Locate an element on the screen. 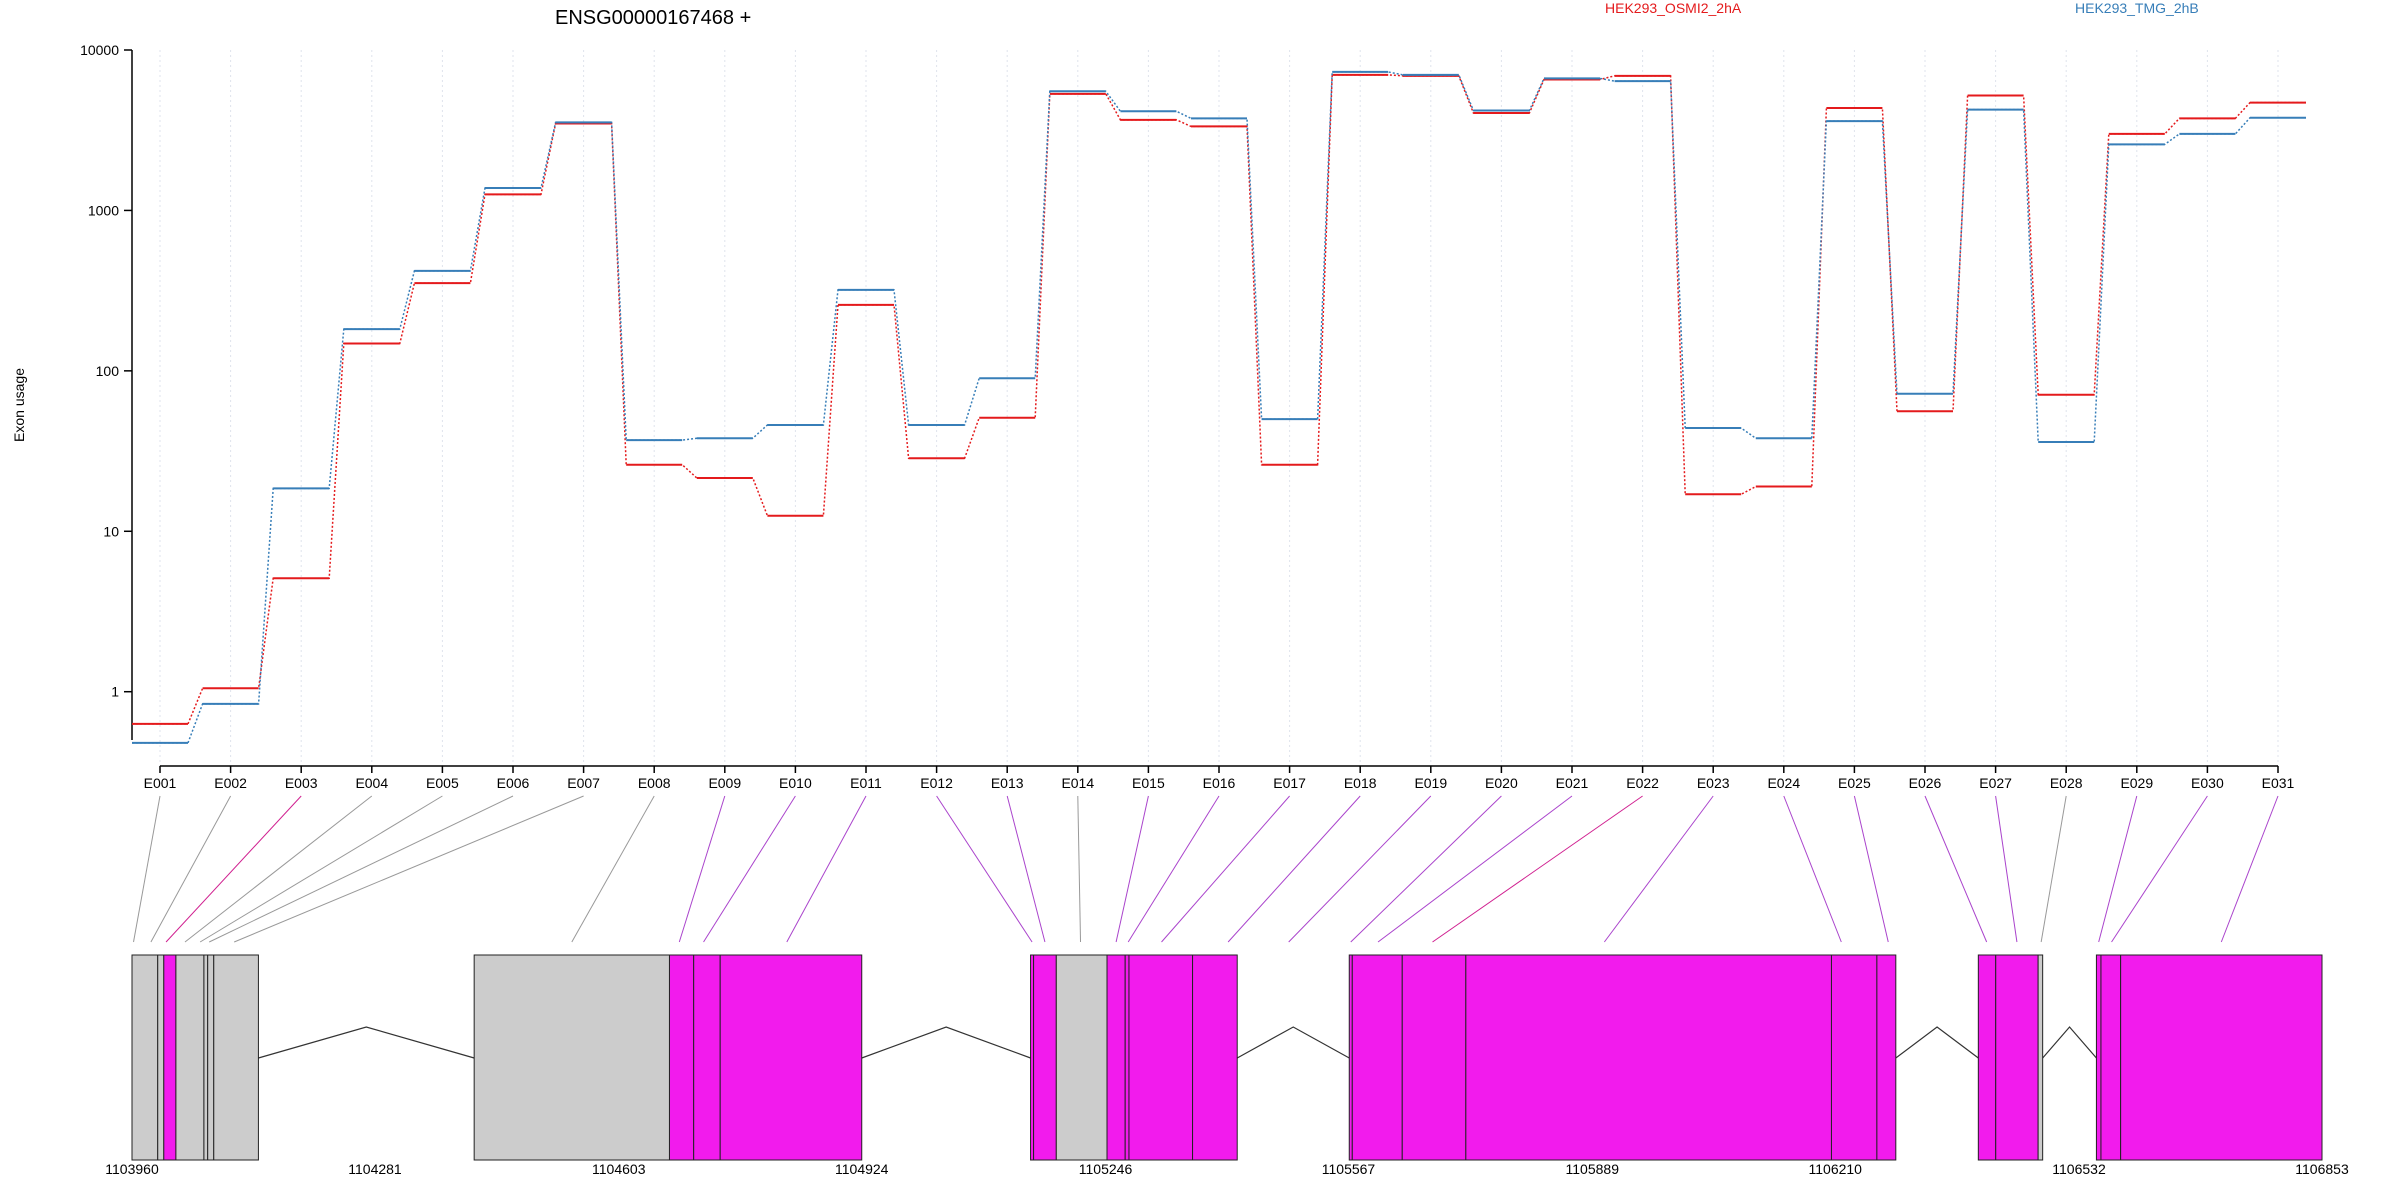  y-axis-label: Exon usage is located at coordinates (19, 405).